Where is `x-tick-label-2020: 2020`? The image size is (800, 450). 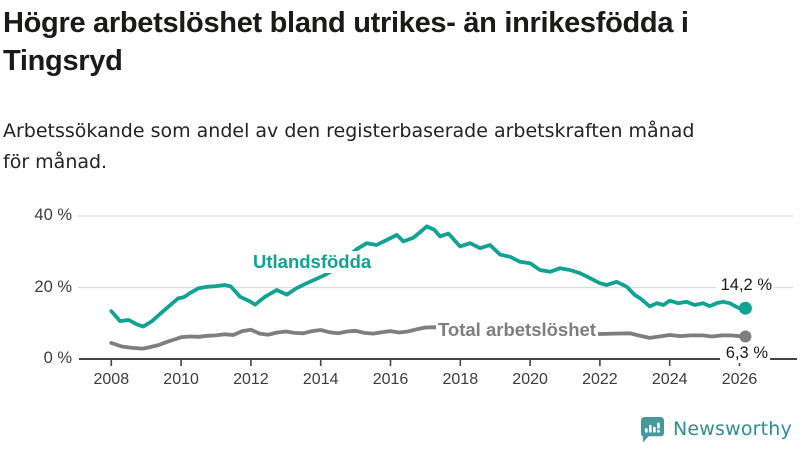 x-tick-label-2020: 2020 is located at coordinates (530, 379).